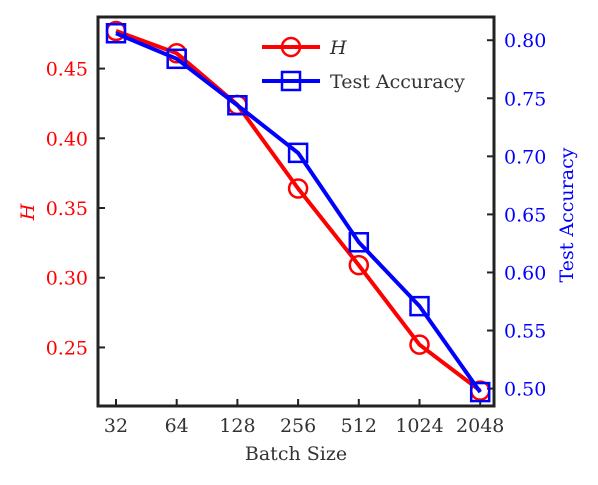  I want to click on left-tick-label: 0.25, so click(67, 348).